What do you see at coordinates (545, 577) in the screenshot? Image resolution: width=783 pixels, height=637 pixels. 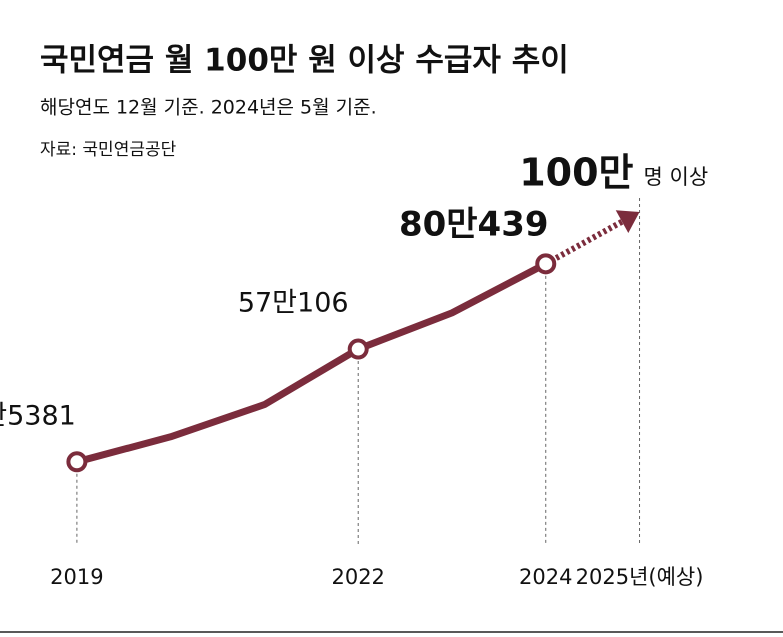 I see `x-tick-label: 2024` at bounding box center [545, 577].